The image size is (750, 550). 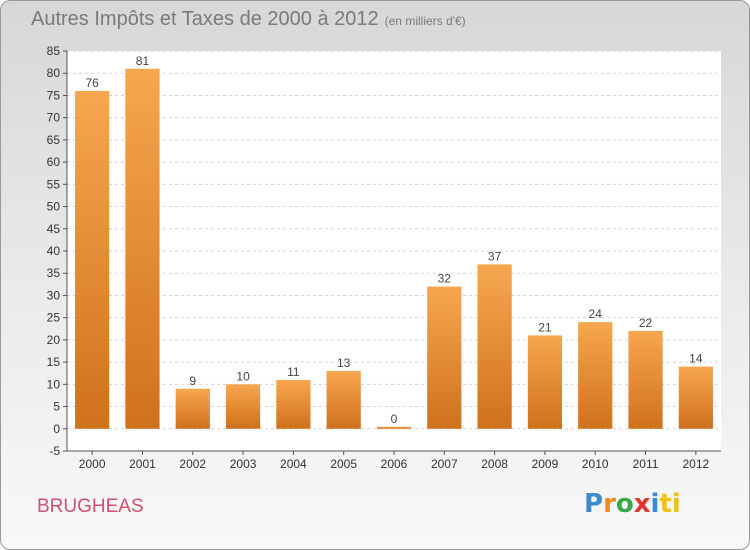 I want to click on y-tick-label: 50, so click(x=54, y=207).